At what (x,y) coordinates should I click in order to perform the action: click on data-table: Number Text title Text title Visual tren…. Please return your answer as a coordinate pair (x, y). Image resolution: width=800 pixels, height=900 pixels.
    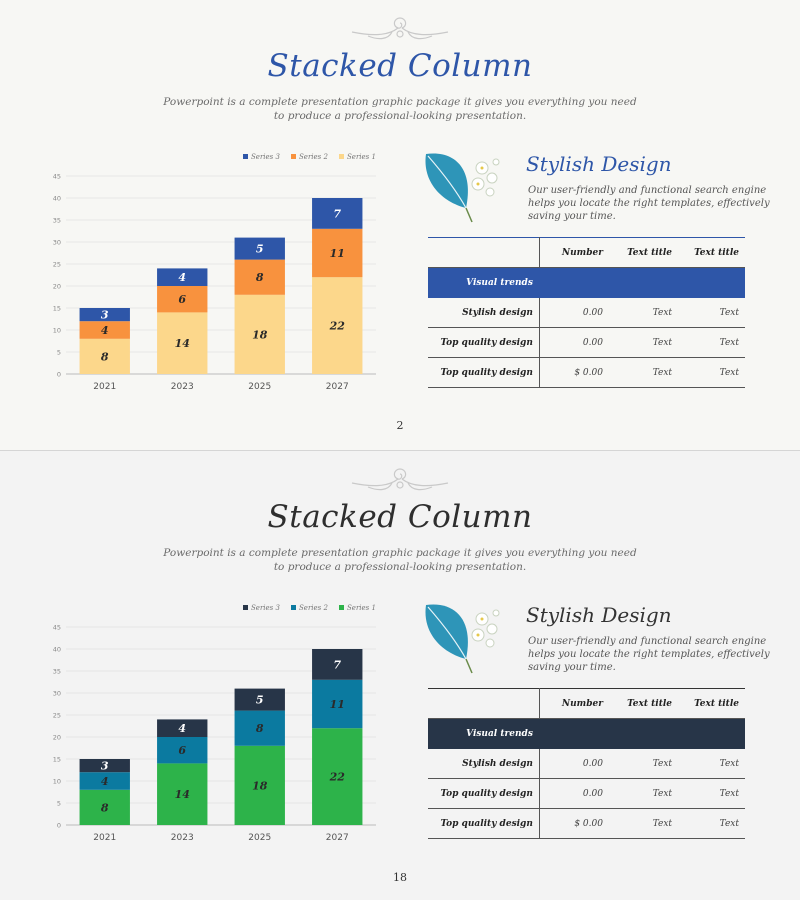
    Looking at the image, I should click on (586, 763).